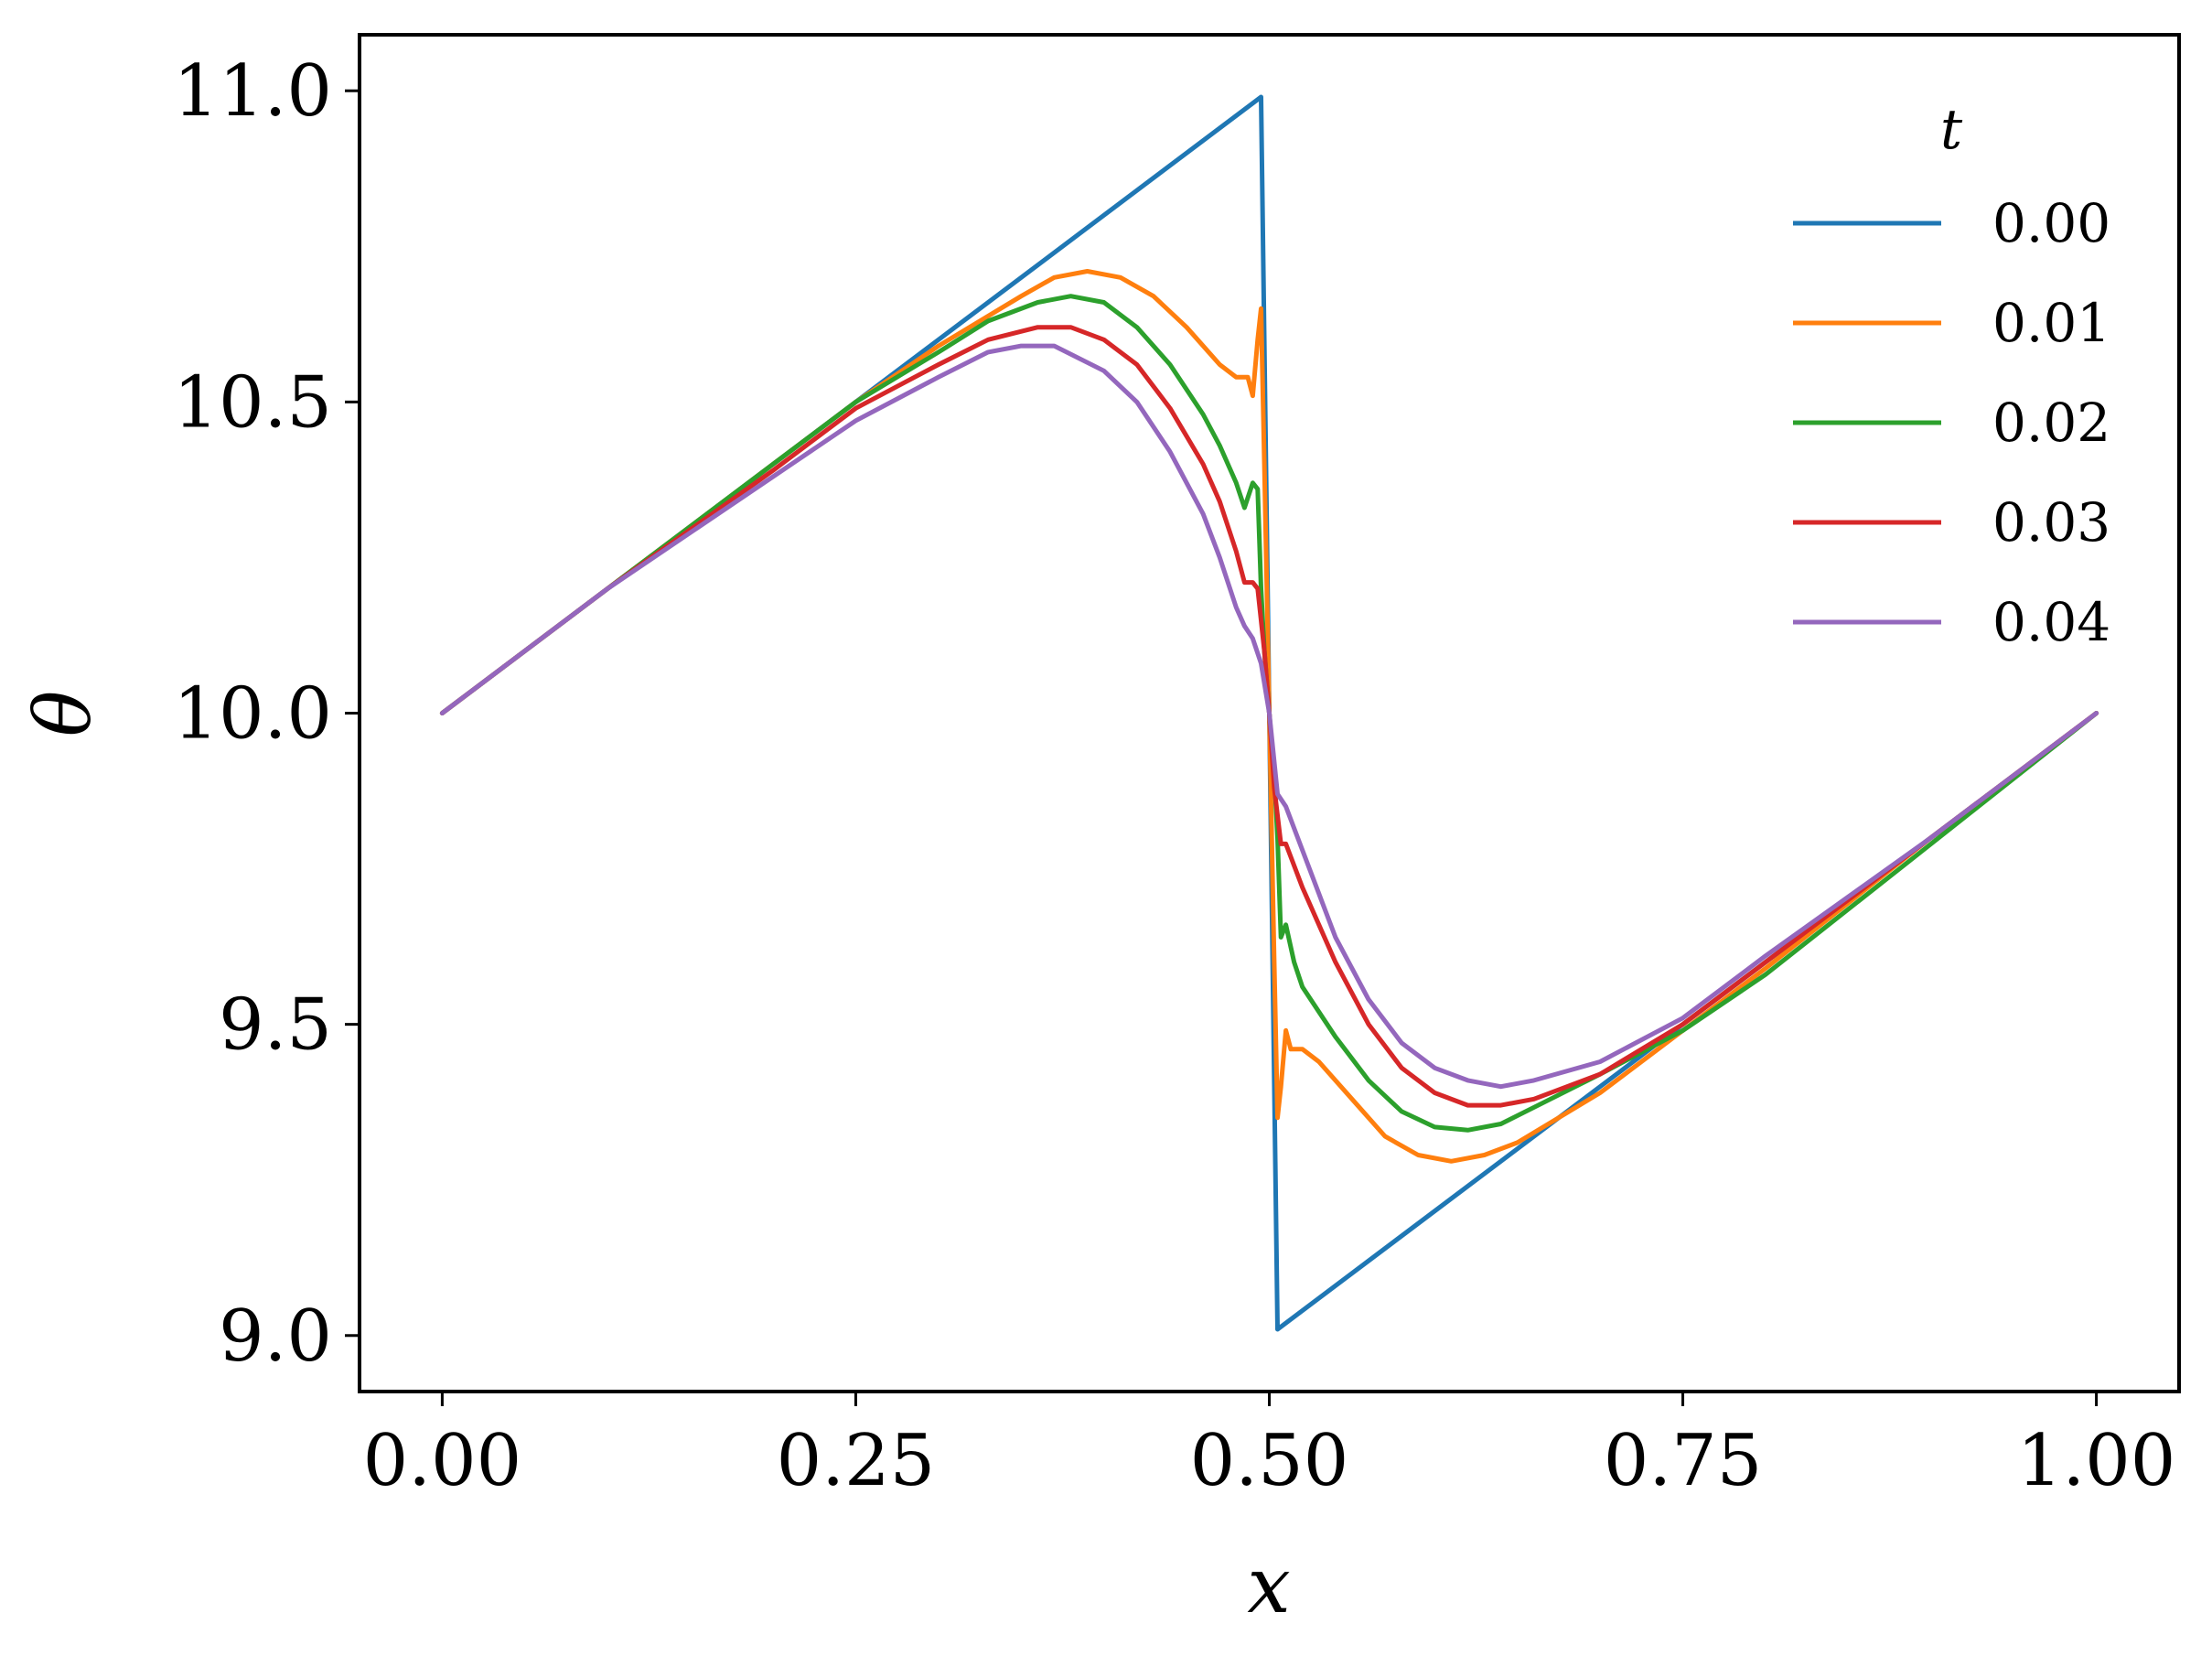 The height and width of the screenshot is (1666, 2212). Describe the element at coordinates (275, 1025) in the screenshot. I see `y-tick-label: 9.5` at that location.